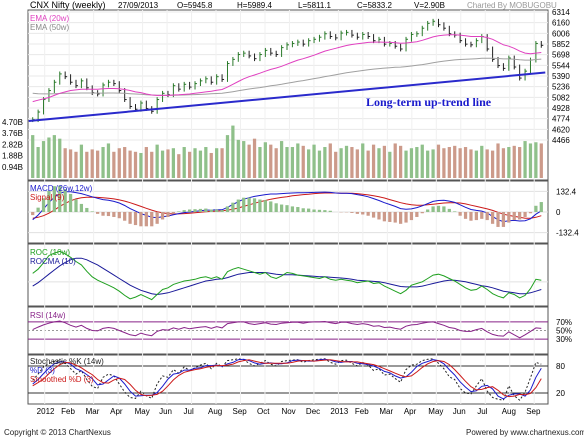 The height and width of the screenshot is (444, 584). What do you see at coordinates (374, 5) in the screenshot?
I see `close-readout: C=5833.2` at bounding box center [374, 5].